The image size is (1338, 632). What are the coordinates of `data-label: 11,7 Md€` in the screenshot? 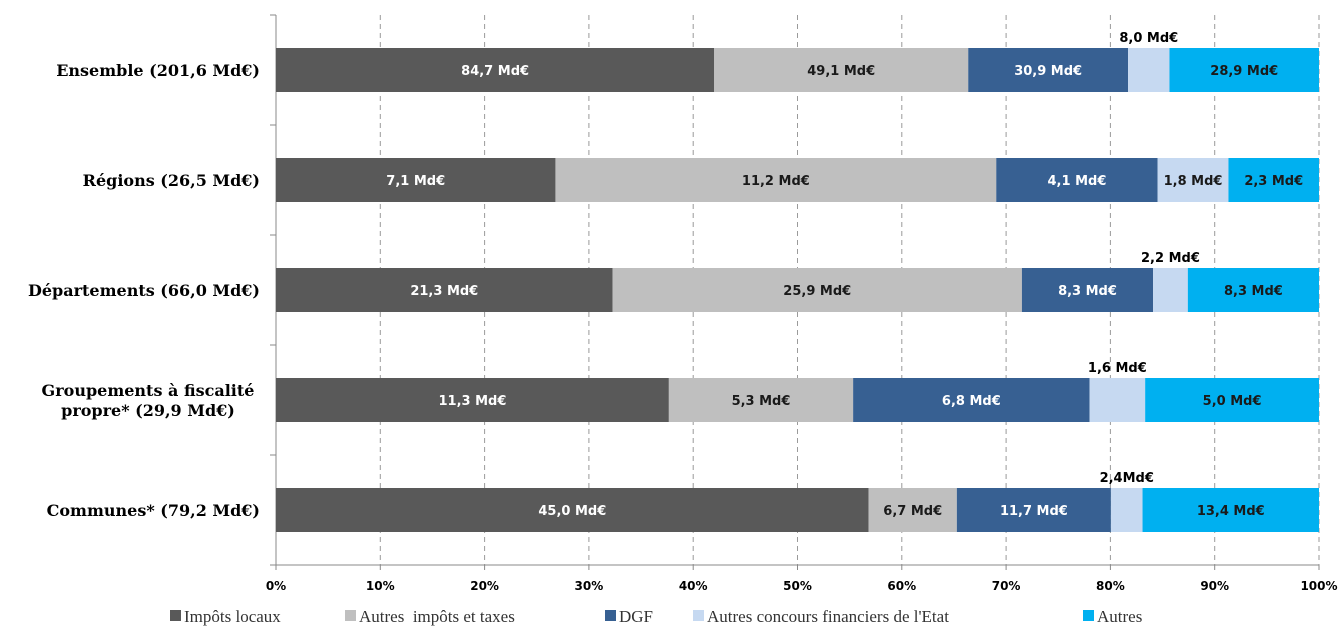 It's located at (1034, 511).